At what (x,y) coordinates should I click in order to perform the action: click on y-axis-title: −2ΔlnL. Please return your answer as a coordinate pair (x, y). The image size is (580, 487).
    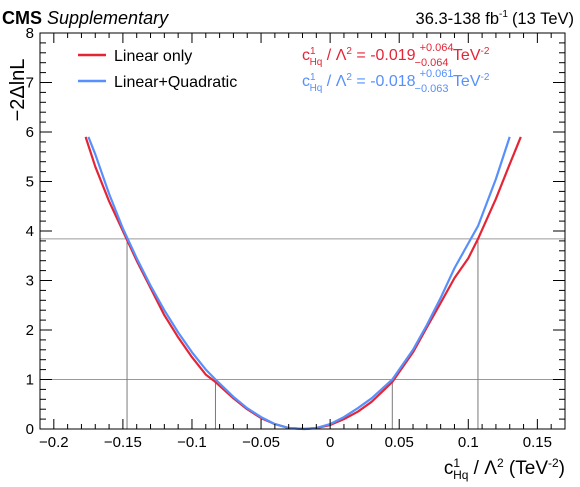
    Looking at the image, I should click on (18, 90).